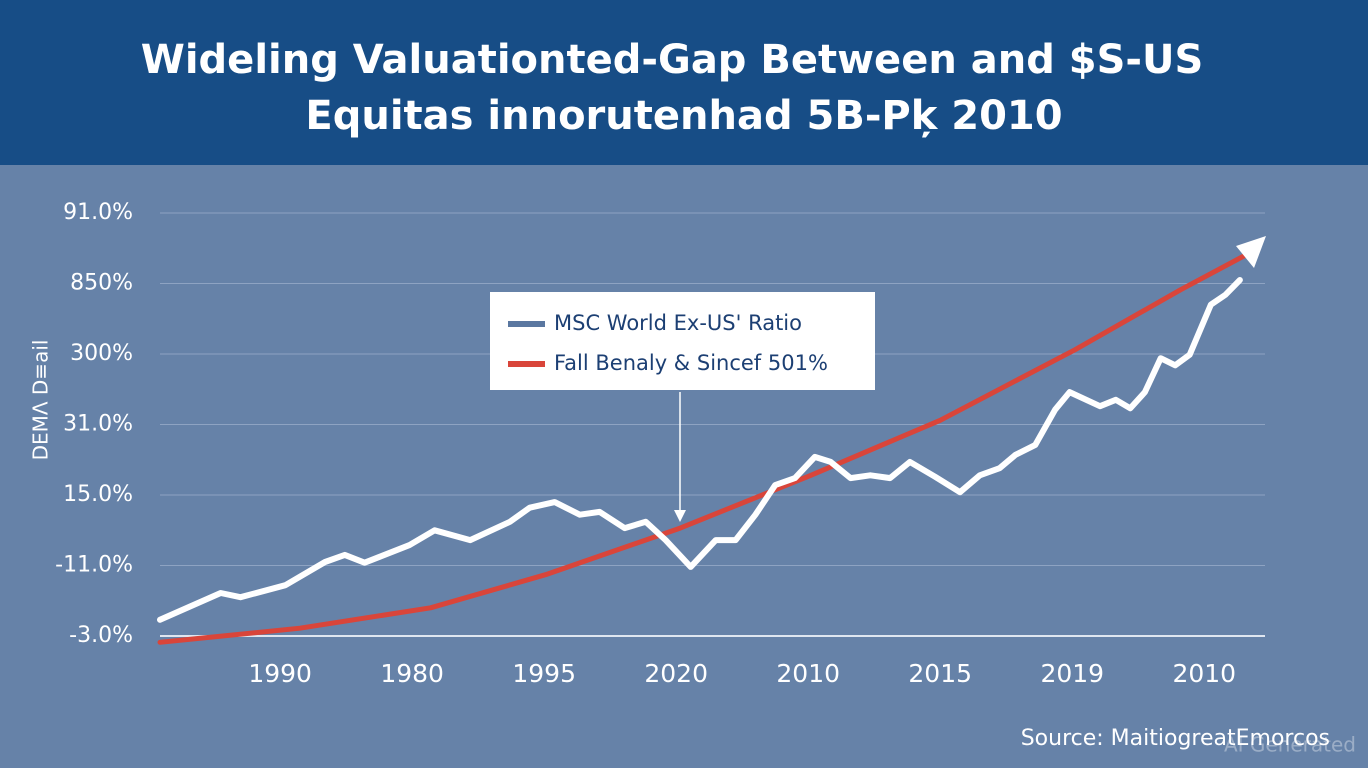  I want to click on title-line: Equitas innorutenhad 5B-Pķ 2010, so click(683, 116).